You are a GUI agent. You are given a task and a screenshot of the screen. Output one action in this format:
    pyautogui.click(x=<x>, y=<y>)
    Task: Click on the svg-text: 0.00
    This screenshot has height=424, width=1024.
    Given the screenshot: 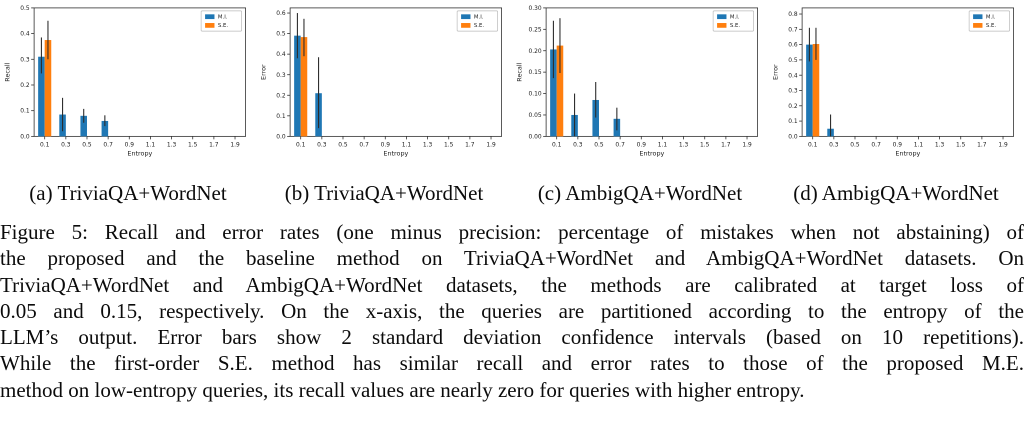 What is the action you would take?
    pyautogui.click(x=535, y=137)
    